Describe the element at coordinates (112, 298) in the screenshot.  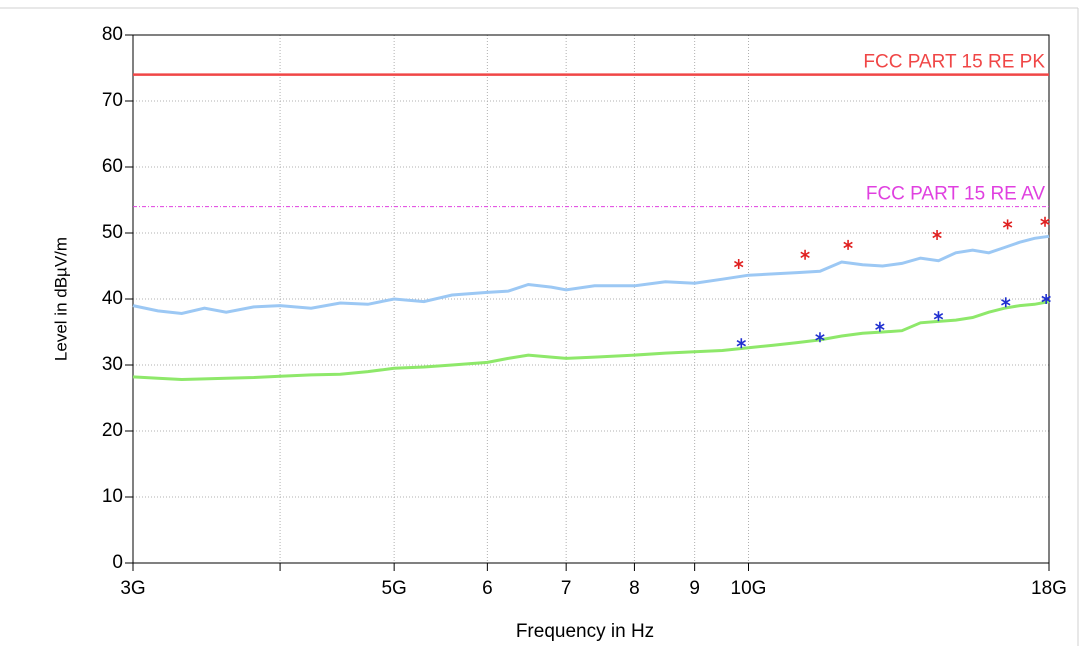
I see `y-tick-label: 40` at that location.